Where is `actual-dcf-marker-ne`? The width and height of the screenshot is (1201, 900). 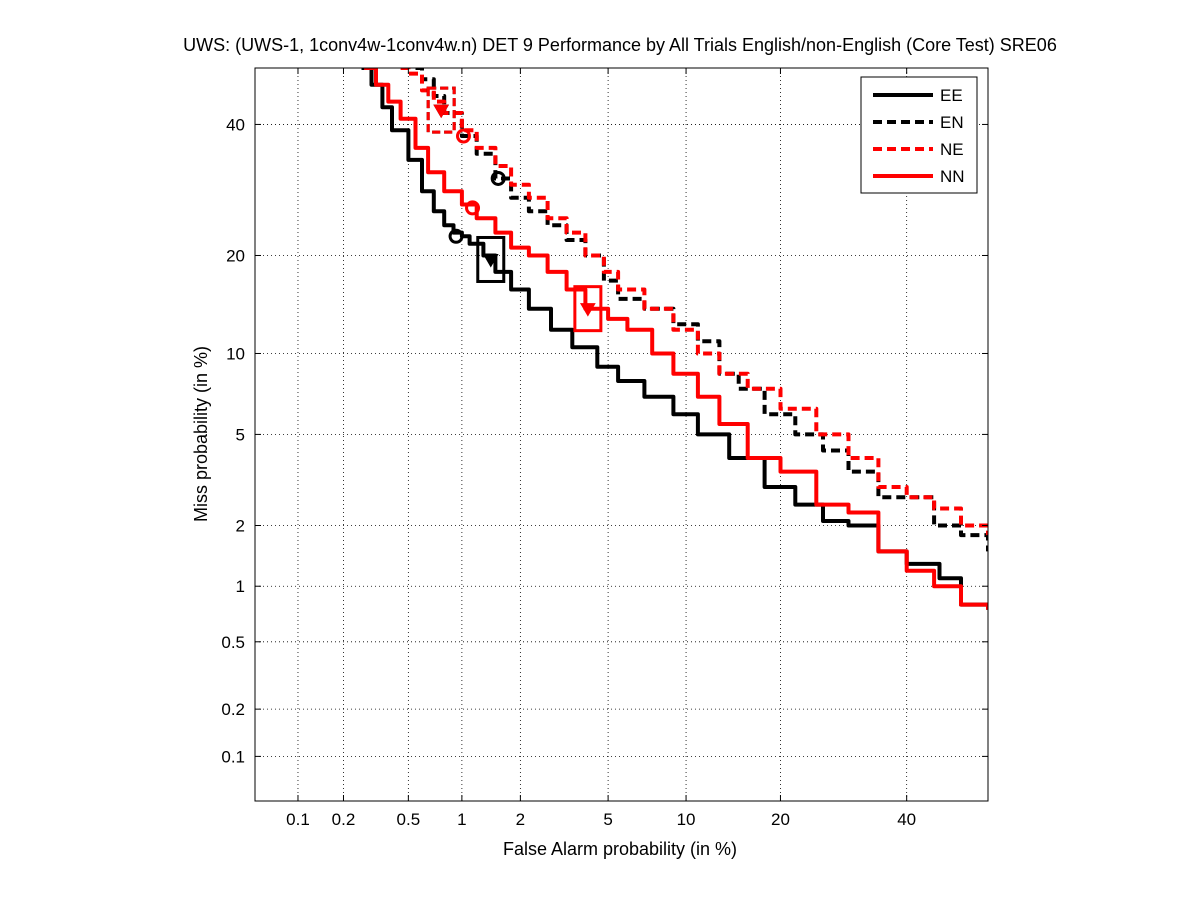
actual-dcf-marker-ne is located at coordinates (441, 111).